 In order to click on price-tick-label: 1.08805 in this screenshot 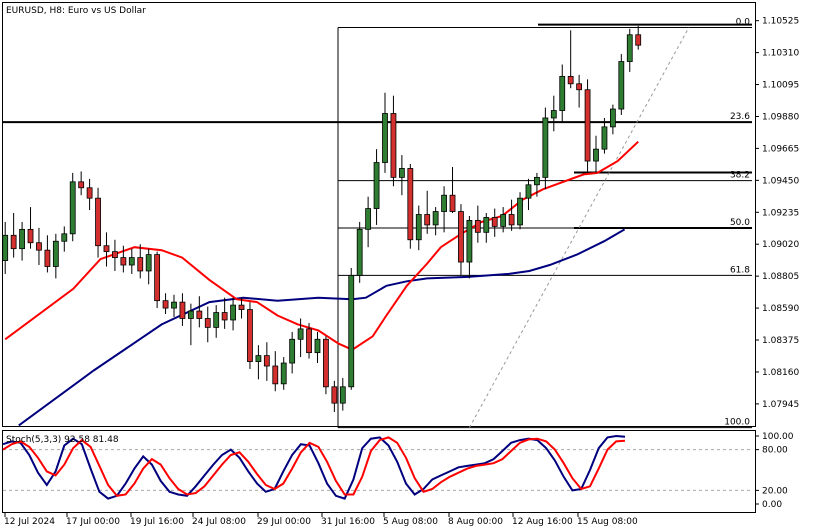, I will do `click(780, 277)`.